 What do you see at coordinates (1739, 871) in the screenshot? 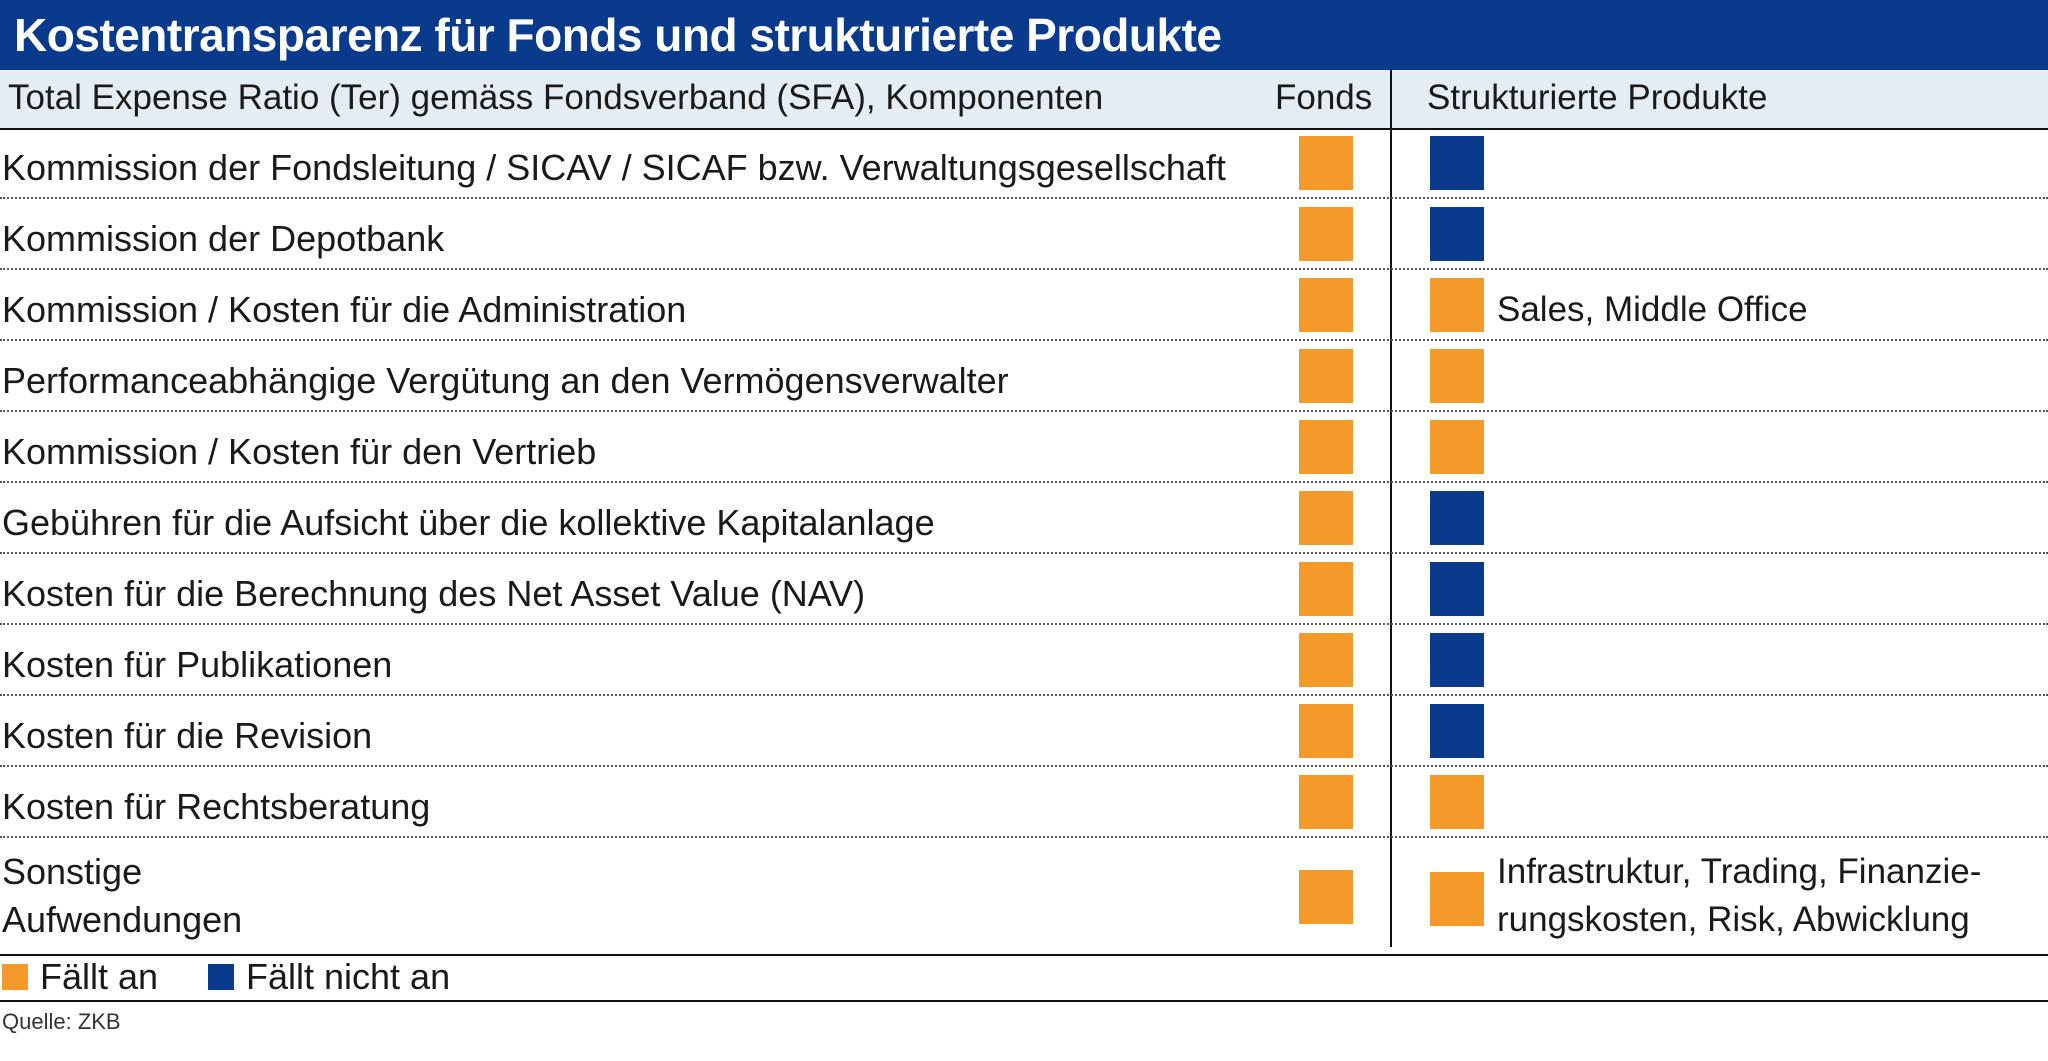
I see `structured-note-line1: Infrastruktur, Trading, Finanzie-` at bounding box center [1739, 871].